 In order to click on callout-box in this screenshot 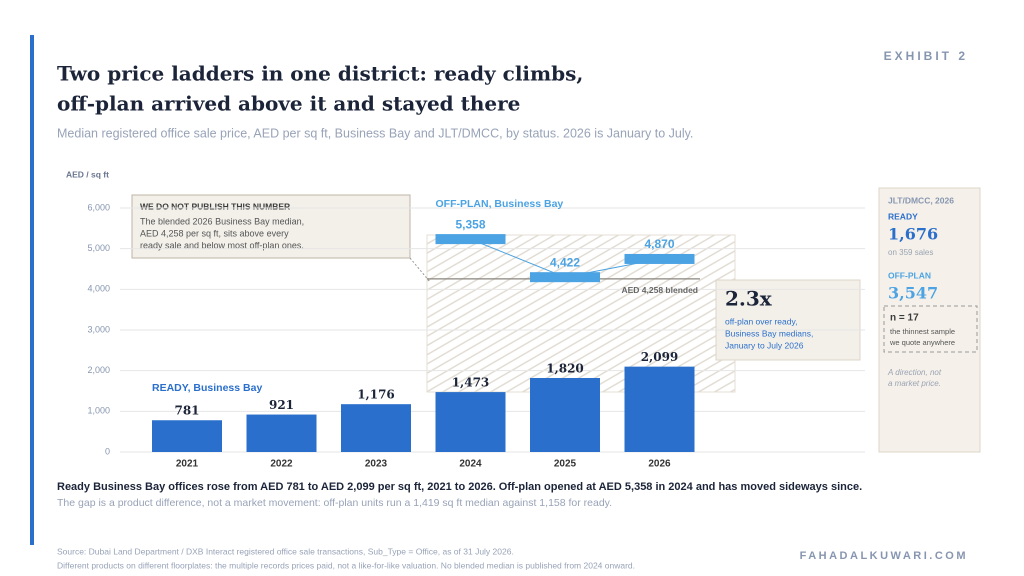, I will do `click(271, 226)`.